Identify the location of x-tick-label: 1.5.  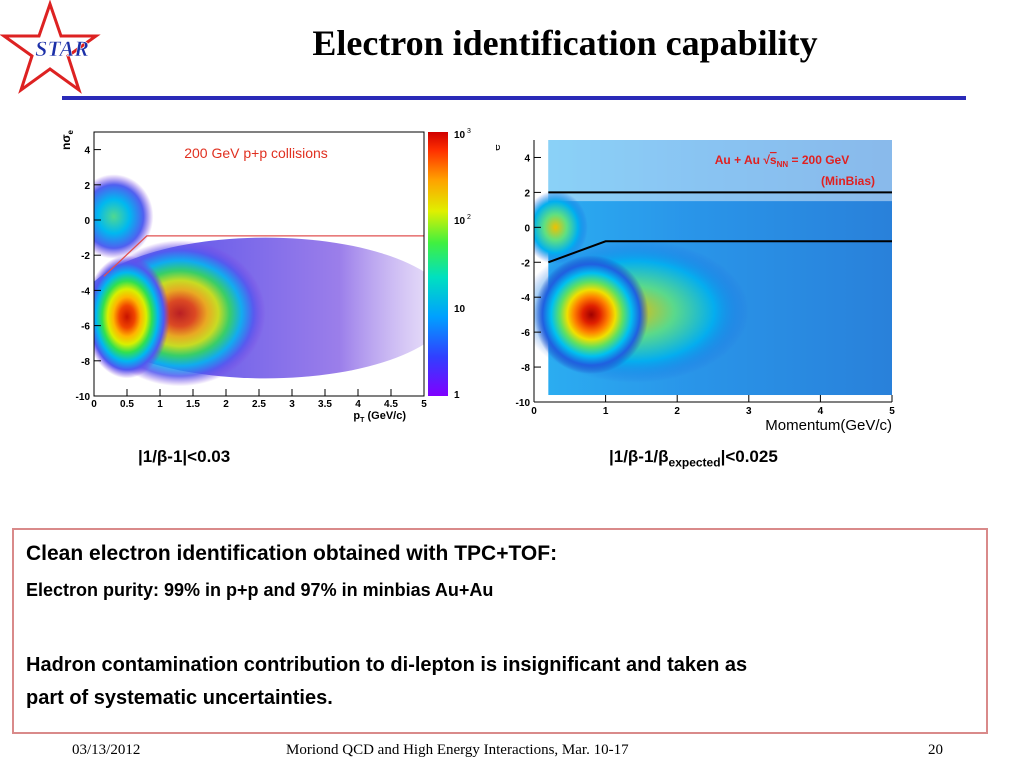
(193, 404).